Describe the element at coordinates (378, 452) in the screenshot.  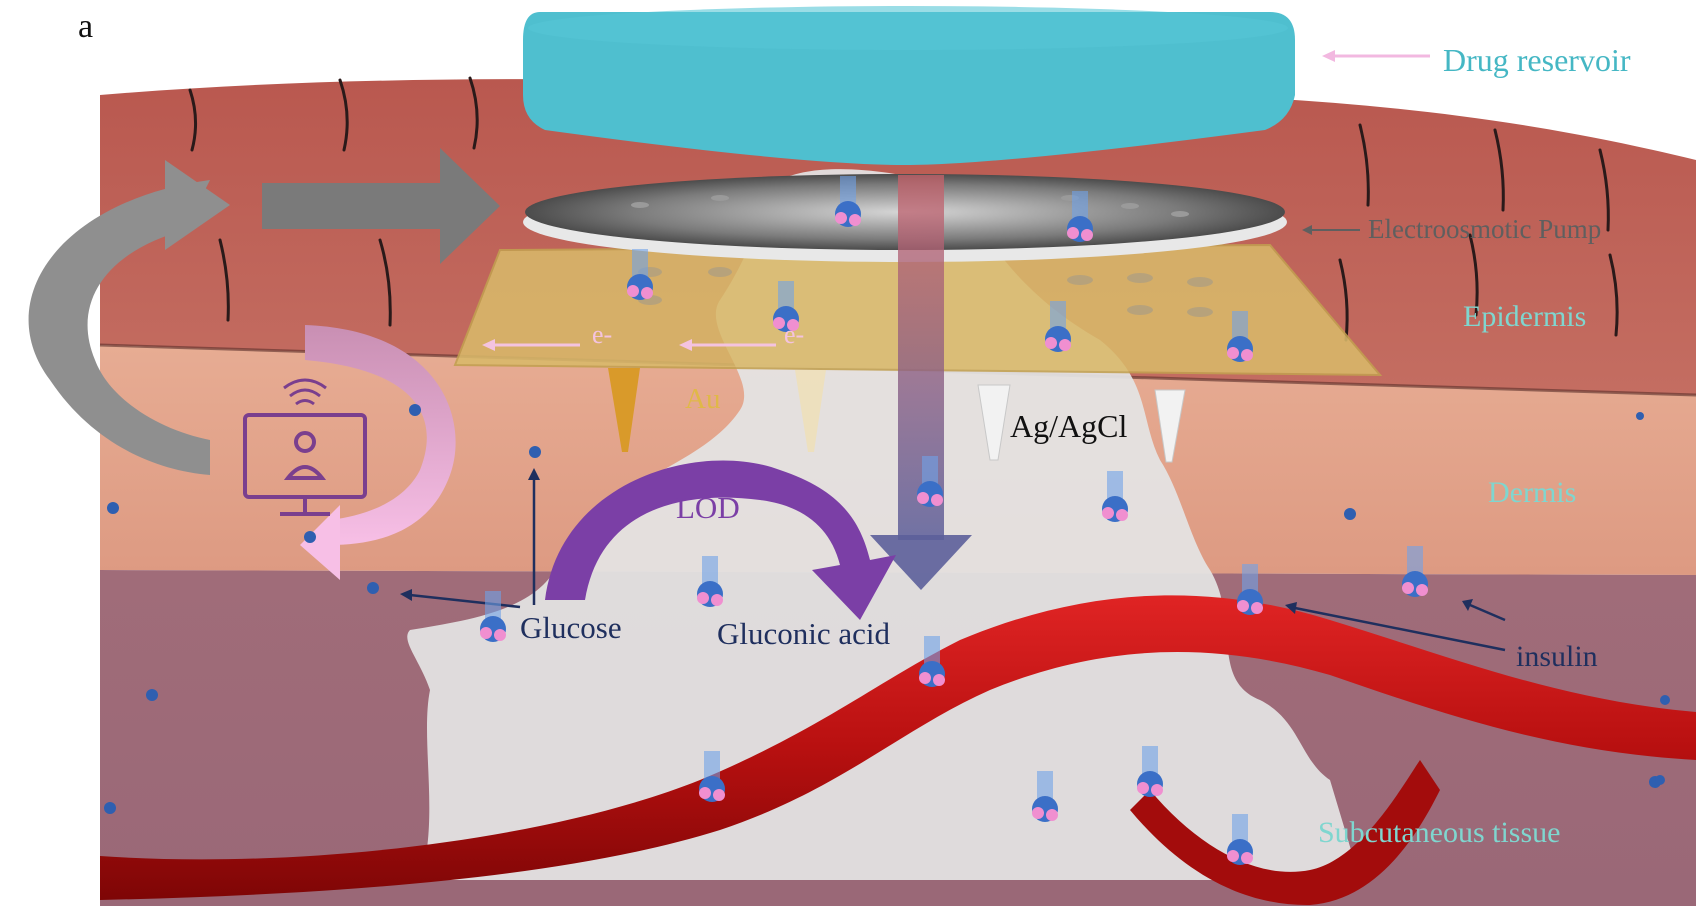
I see `pink-feedback-arrow` at that location.